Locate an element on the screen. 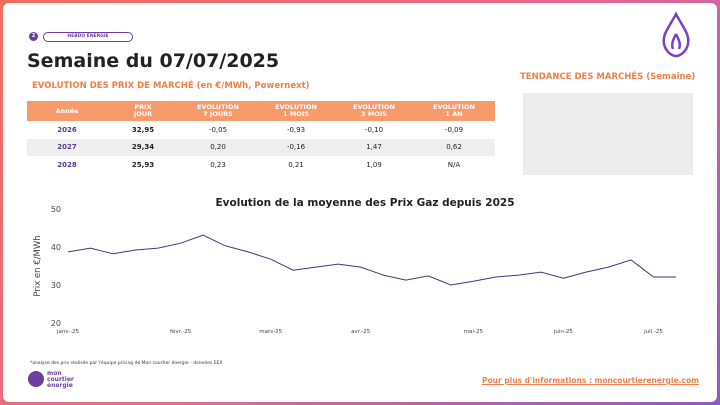 The width and height of the screenshot is (720, 405). table-cell: 2027 is located at coordinates (67, 147).